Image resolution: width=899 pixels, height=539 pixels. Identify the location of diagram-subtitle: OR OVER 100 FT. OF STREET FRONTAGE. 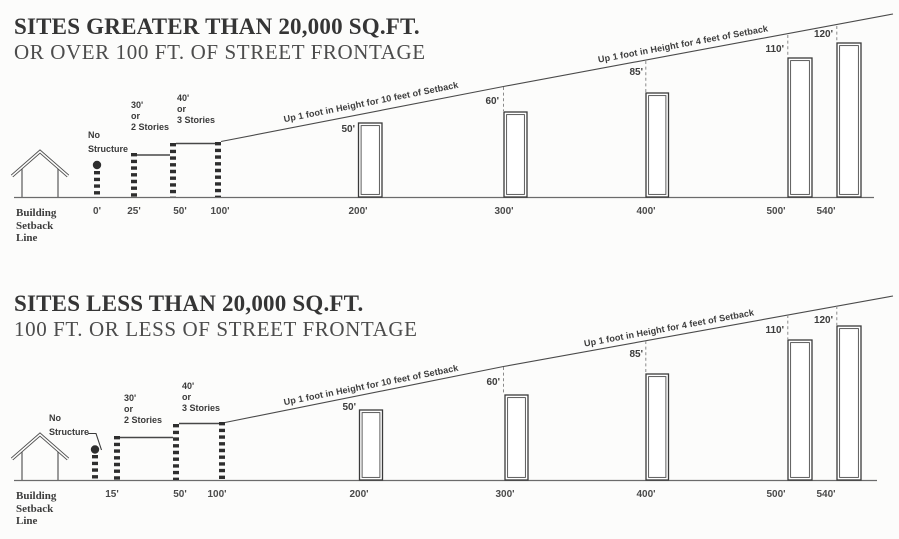
(220, 52).